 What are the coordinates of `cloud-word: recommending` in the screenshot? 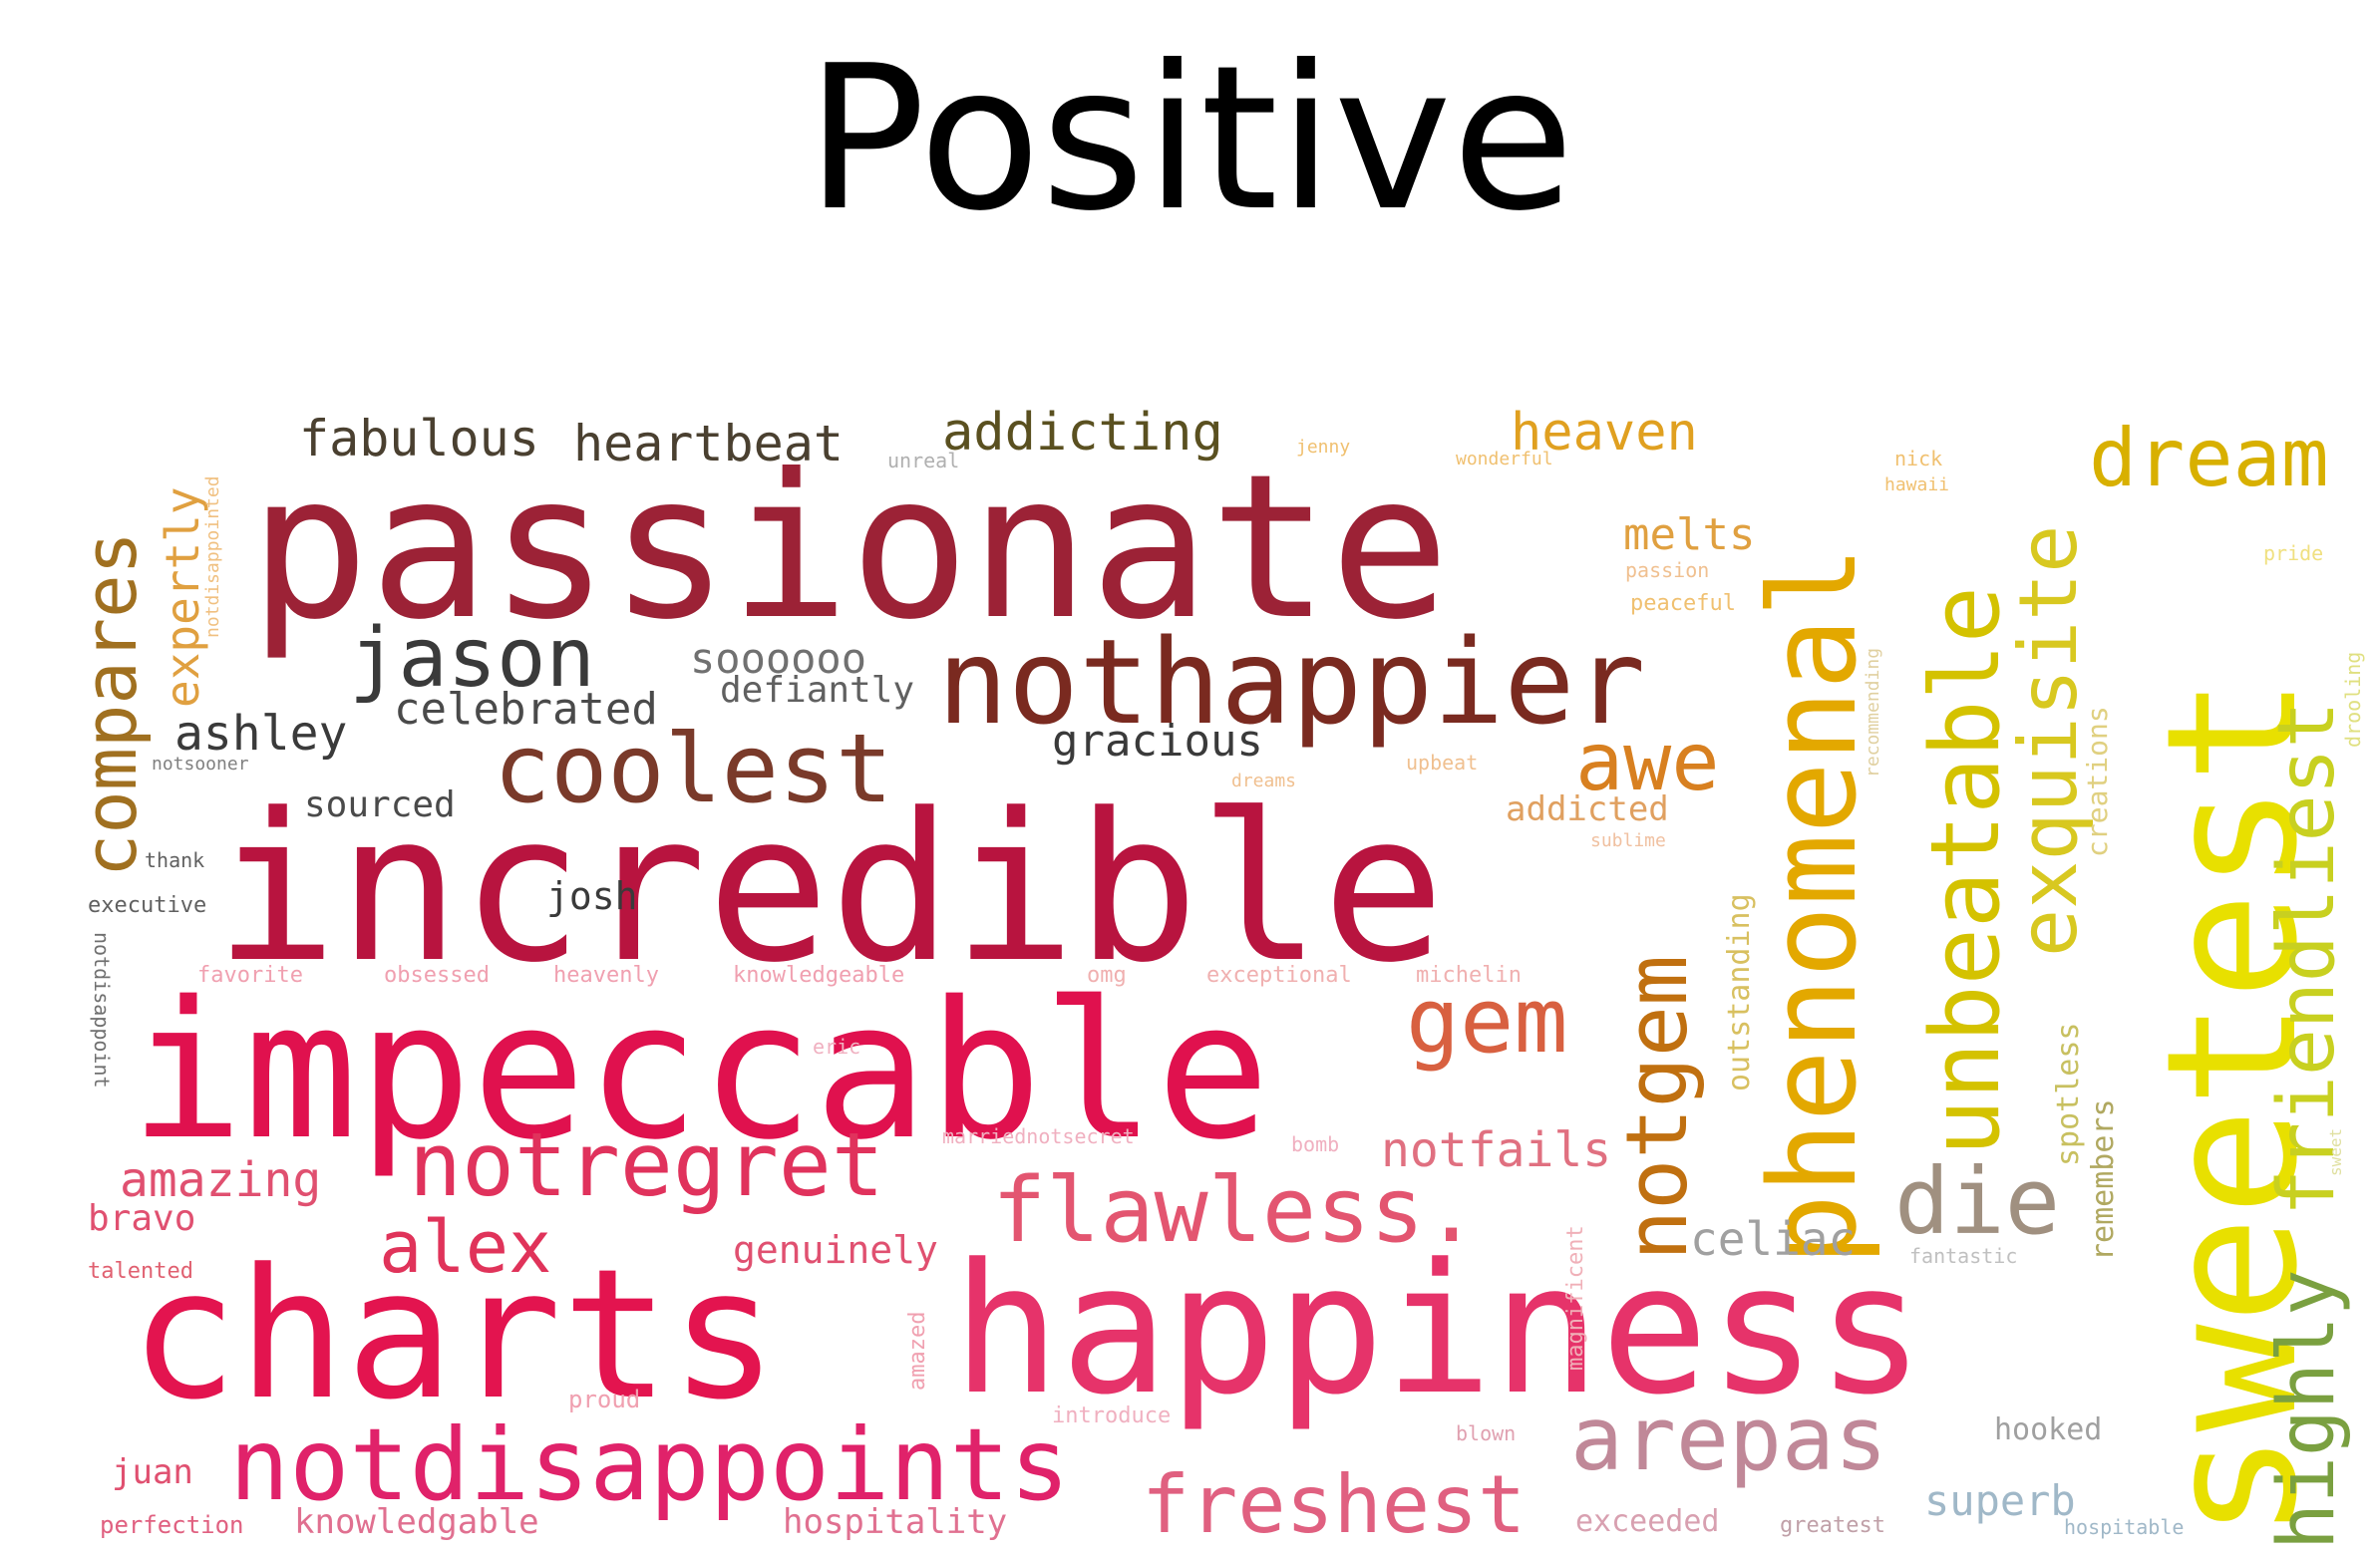 It's located at (1873, 712).